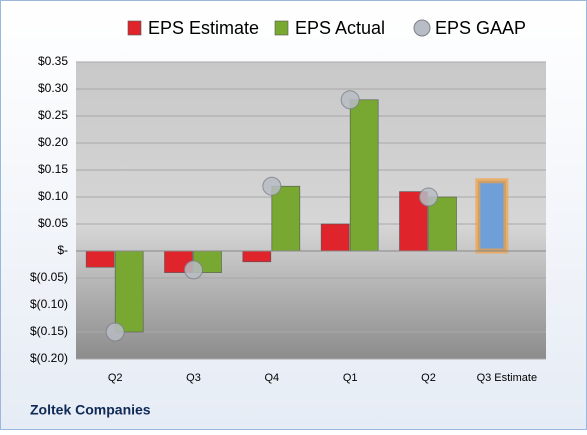 The image size is (587, 435). Describe the element at coordinates (62, 250) in the screenshot. I see `y-tick-label: $-` at that location.